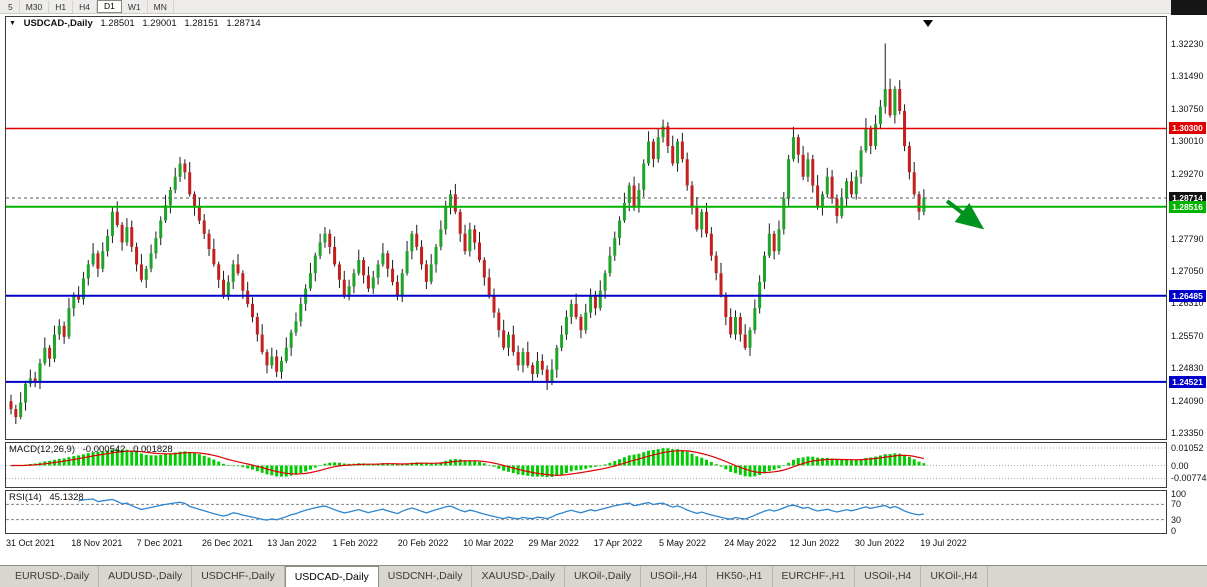 The height and width of the screenshot is (587, 1207). What do you see at coordinates (1187, 76) in the screenshot?
I see `price-tick: 1.31490` at bounding box center [1187, 76].